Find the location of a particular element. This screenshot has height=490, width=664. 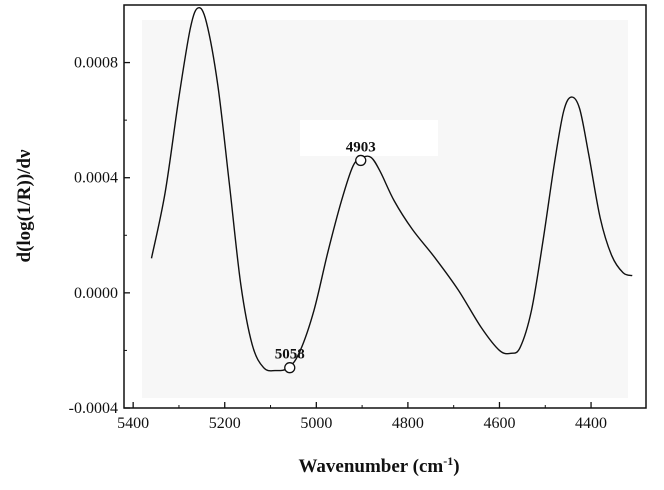

annotation-label-5058: 5058 is located at coordinates (290, 355).